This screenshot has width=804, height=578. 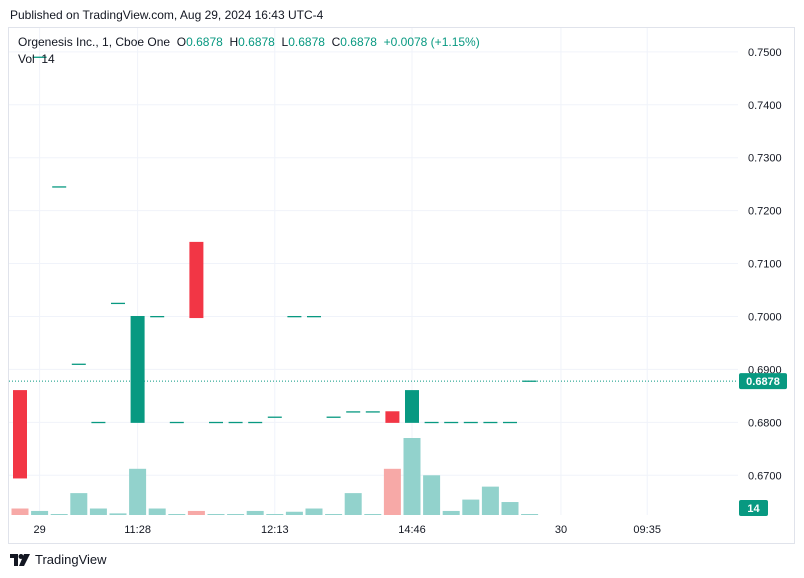 I want to click on close-value: 0.6878, so click(x=358, y=42).